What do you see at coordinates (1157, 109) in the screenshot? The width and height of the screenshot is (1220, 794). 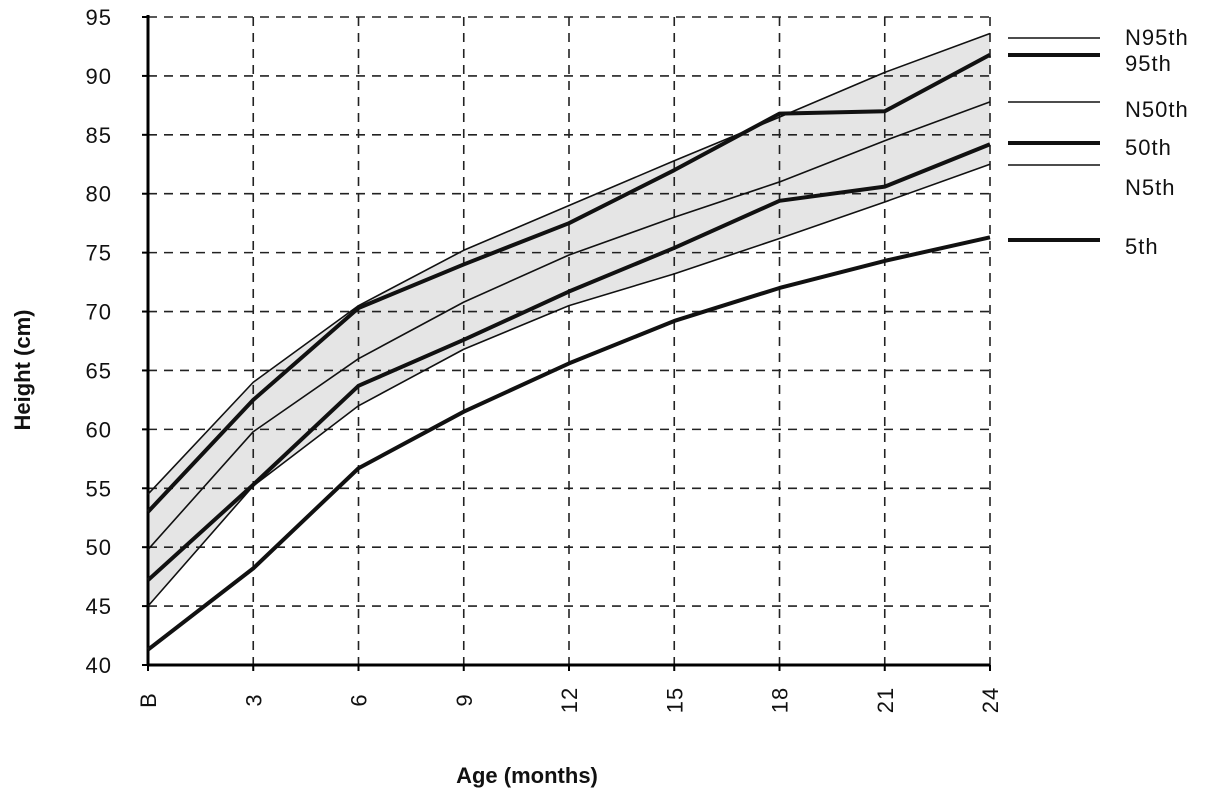 I see `legend-label-n50th: N50th` at bounding box center [1157, 109].